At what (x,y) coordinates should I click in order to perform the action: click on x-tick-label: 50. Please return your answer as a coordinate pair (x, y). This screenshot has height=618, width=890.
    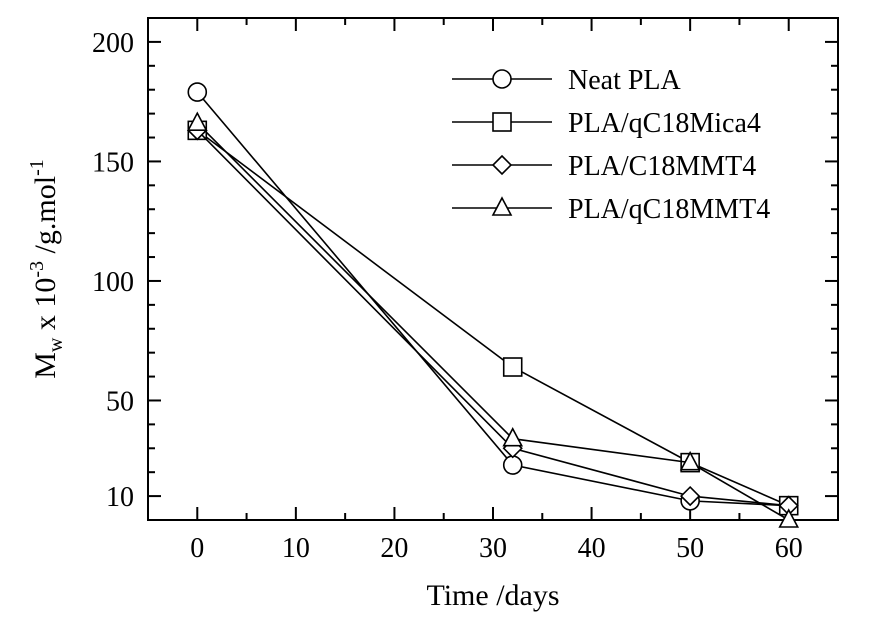
    Looking at the image, I should click on (690, 548).